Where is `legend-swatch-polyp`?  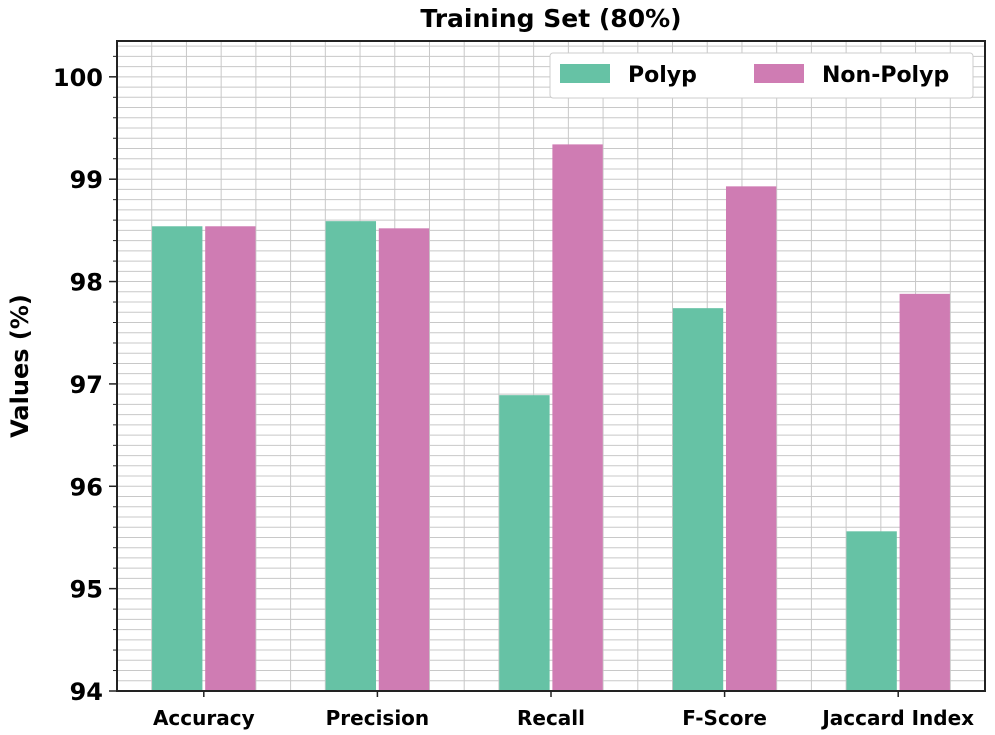
legend-swatch-polyp is located at coordinates (585, 73).